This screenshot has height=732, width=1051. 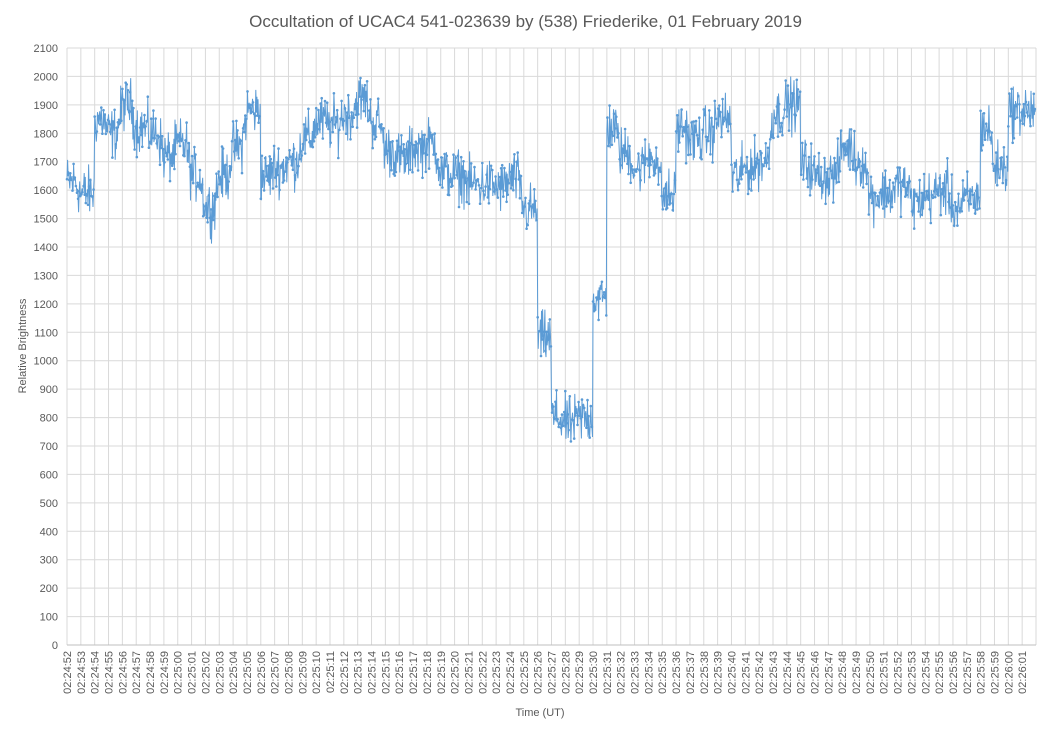 What do you see at coordinates (46, 333) in the screenshot?
I see `y-tick-label: 1100` at bounding box center [46, 333].